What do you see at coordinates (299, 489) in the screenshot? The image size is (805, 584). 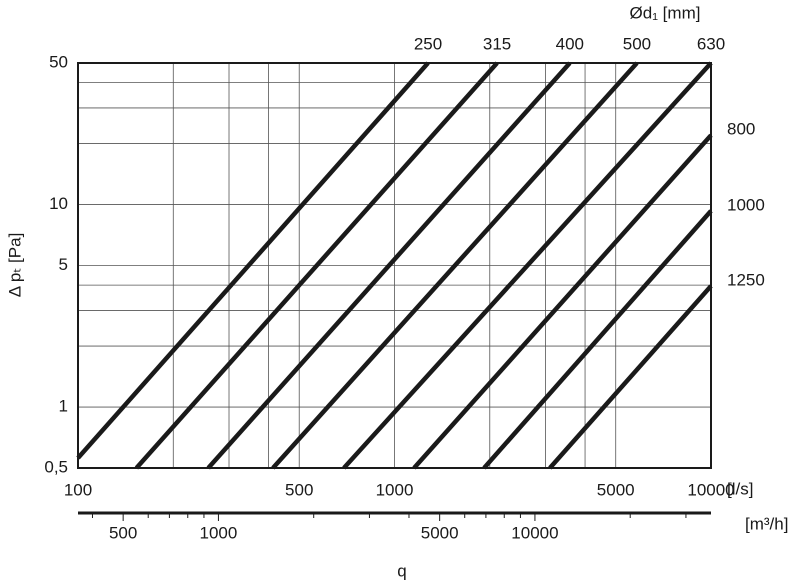 I see `x-tick-label: 500` at bounding box center [299, 489].